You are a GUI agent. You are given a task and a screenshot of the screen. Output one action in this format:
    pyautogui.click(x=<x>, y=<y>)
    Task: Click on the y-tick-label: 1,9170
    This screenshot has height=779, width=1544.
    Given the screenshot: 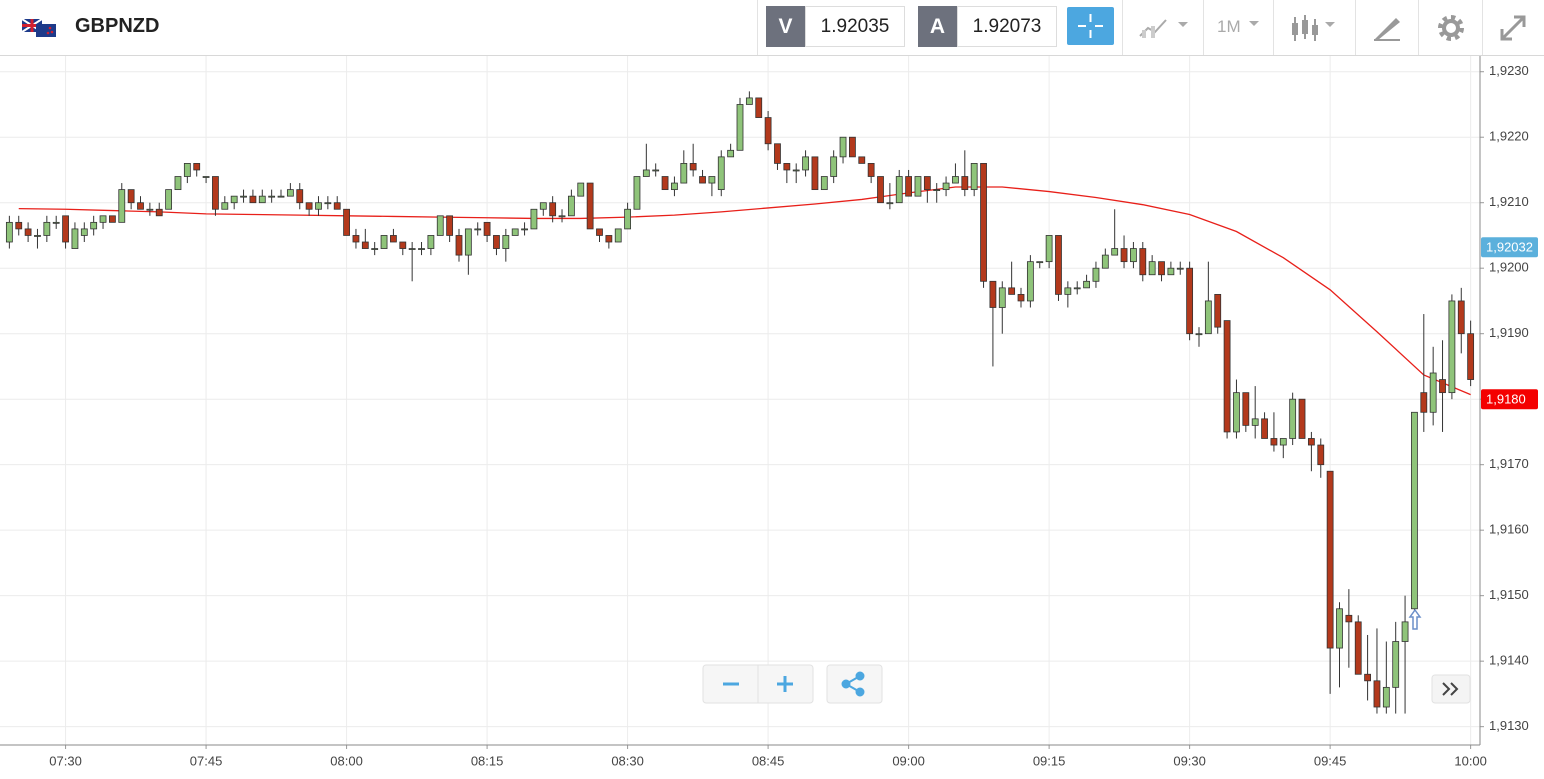 What is the action you would take?
    pyautogui.click(x=1509, y=463)
    